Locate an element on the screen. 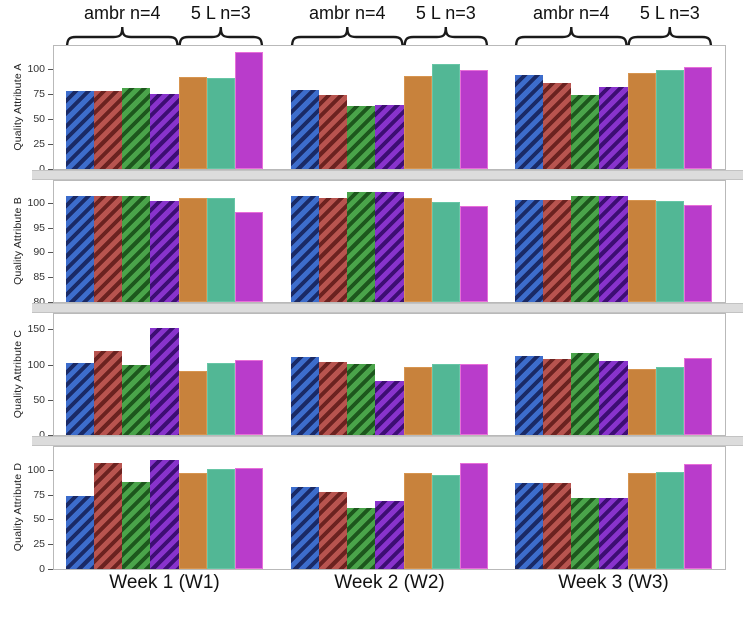 The width and height of the screenshot is (747, 620). group-brackets-layer is located at coordinates (389, 38).